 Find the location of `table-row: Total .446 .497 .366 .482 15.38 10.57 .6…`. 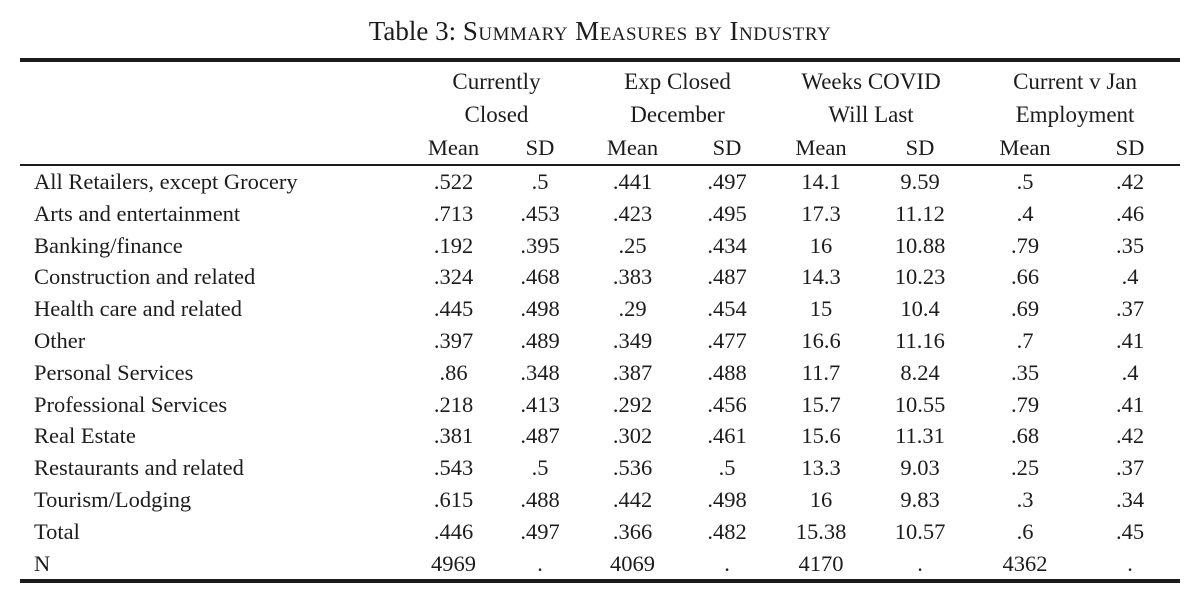

table-row: Total .446 .497 .366 .482 15.38 10.57 .6… is located at coordinates (600, 532).